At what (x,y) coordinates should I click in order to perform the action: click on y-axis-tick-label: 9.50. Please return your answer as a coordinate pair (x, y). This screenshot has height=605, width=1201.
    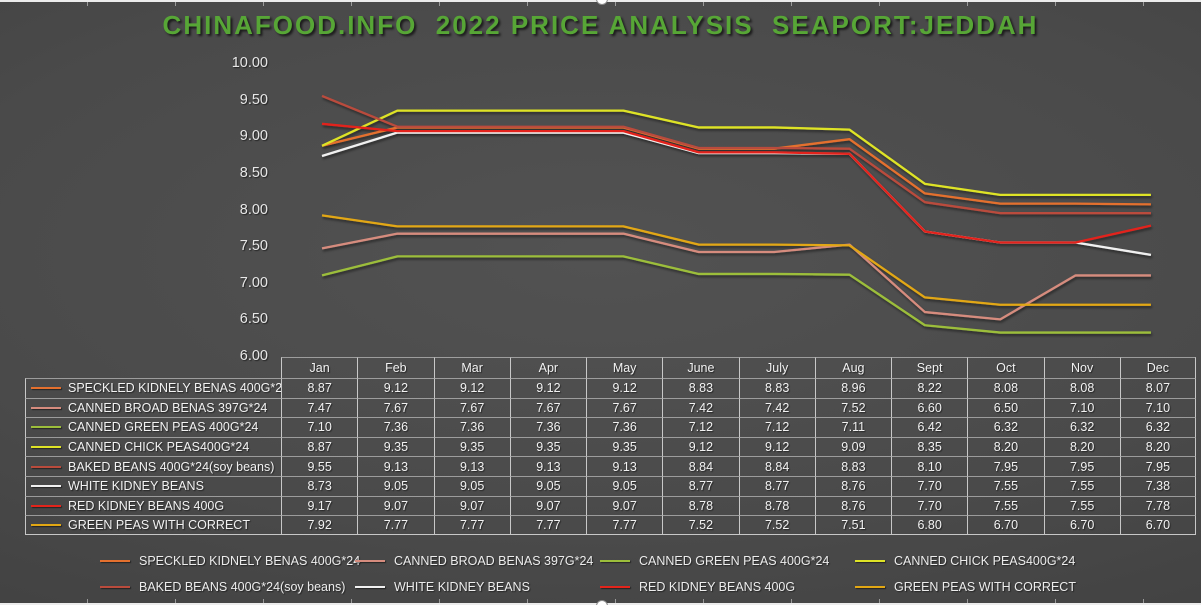
    Looking at the image, I should click on (253, 99).